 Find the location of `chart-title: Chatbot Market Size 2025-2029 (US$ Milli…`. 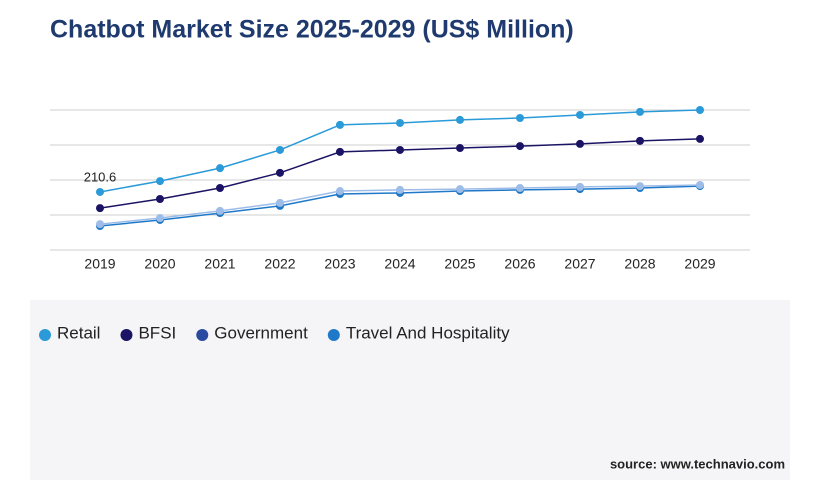

chart-title: Chatbot Market Size 2025-2029 (US$ Milli… is located at coordinates (312, 30).